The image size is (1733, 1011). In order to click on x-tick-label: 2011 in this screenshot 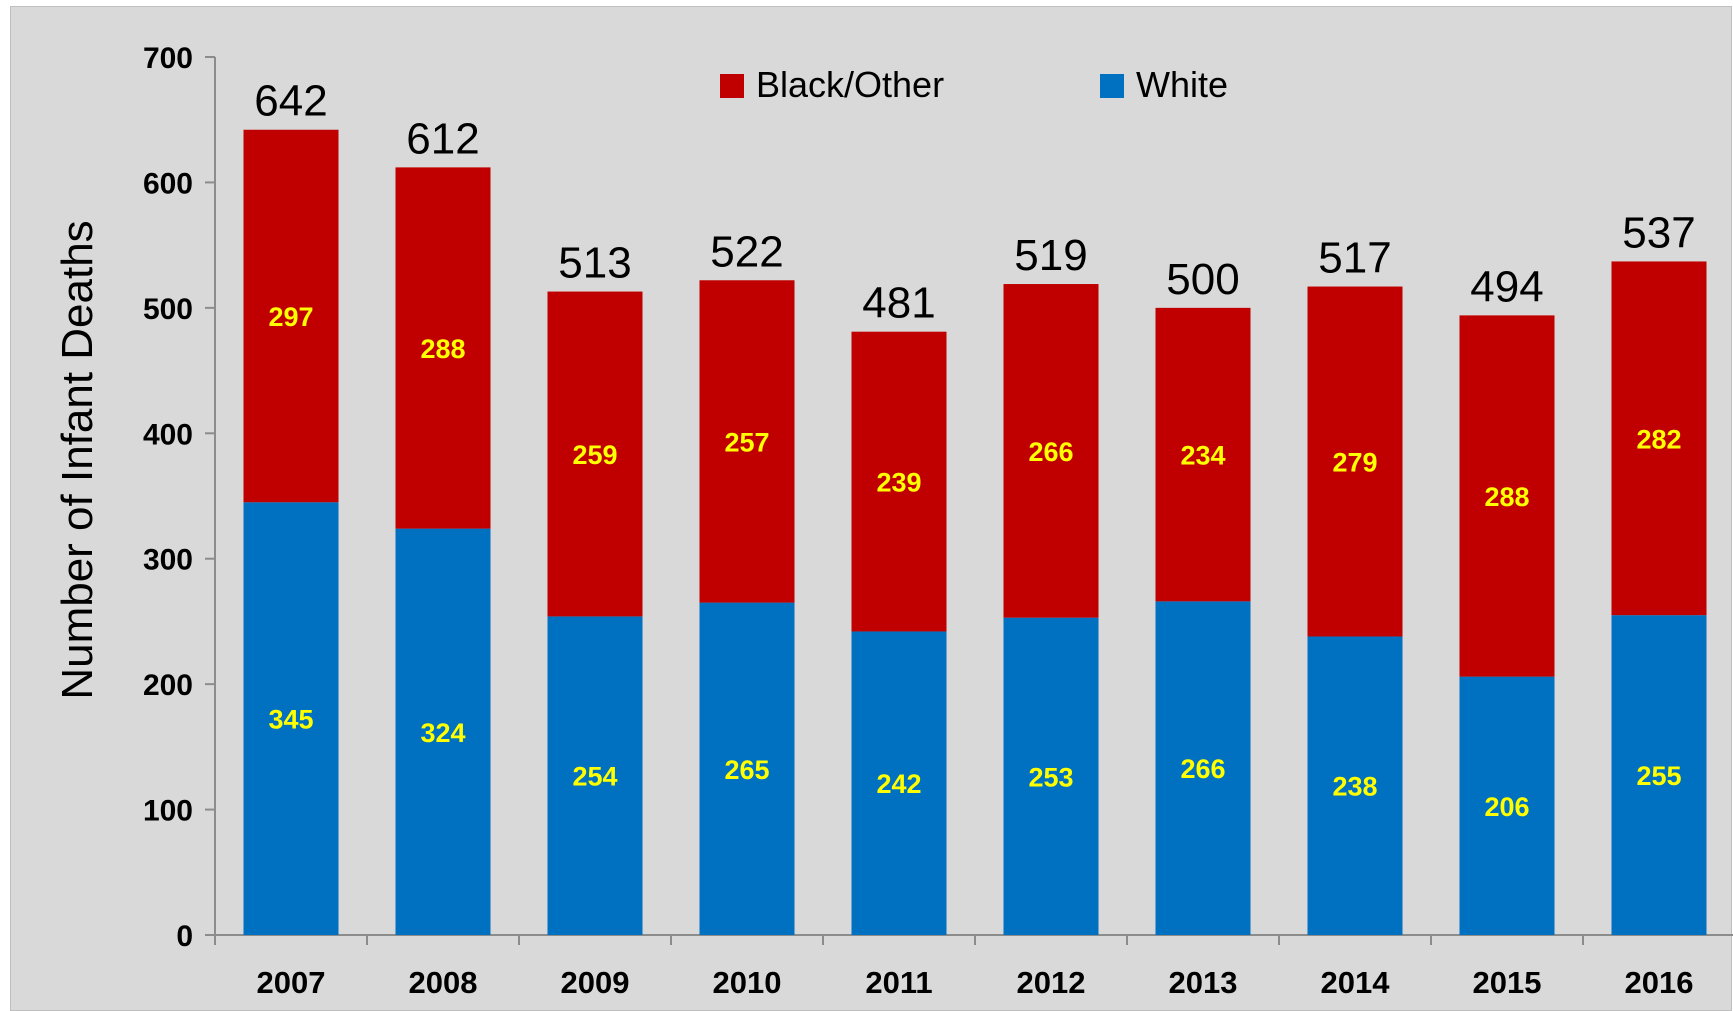, I will do `click(898, 982)`.